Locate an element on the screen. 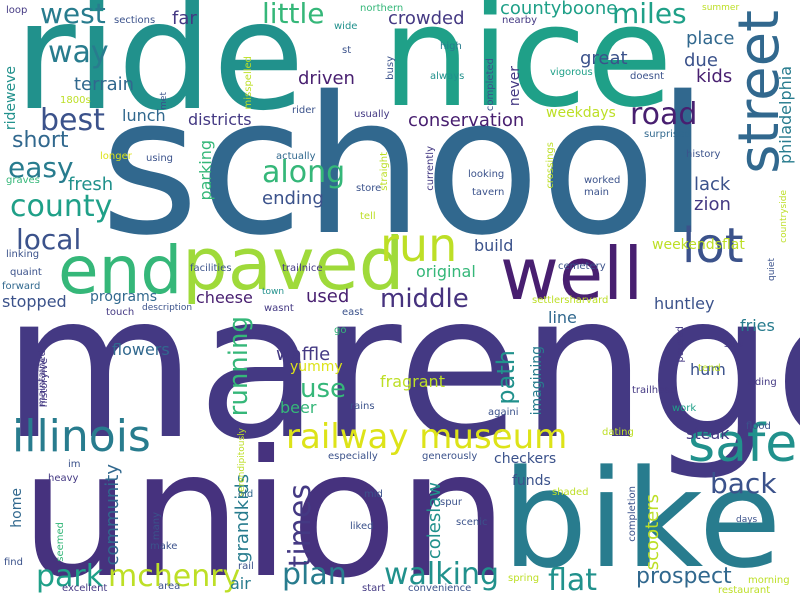 The height and width of the screenshot is (600, 800). word-air: air is located at coordinates (240, 583).